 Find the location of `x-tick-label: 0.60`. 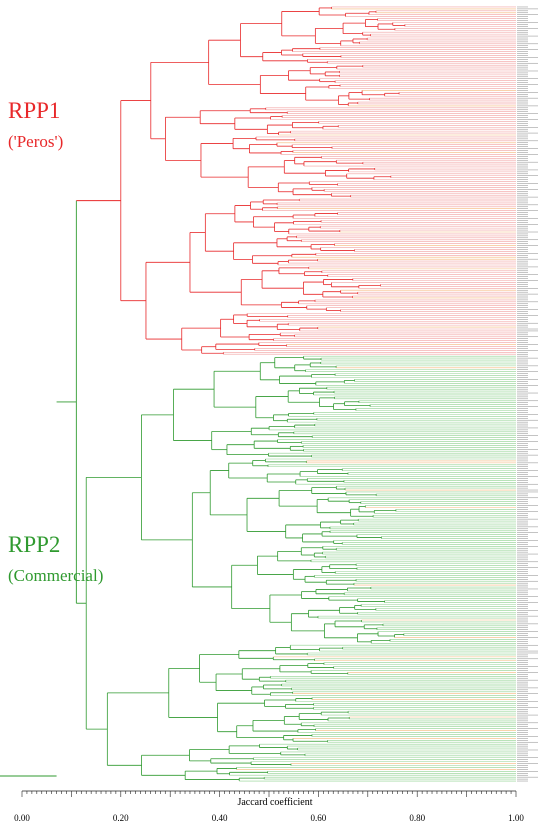

x-tick-label: 0.60 is located at coordinates (318, 818).